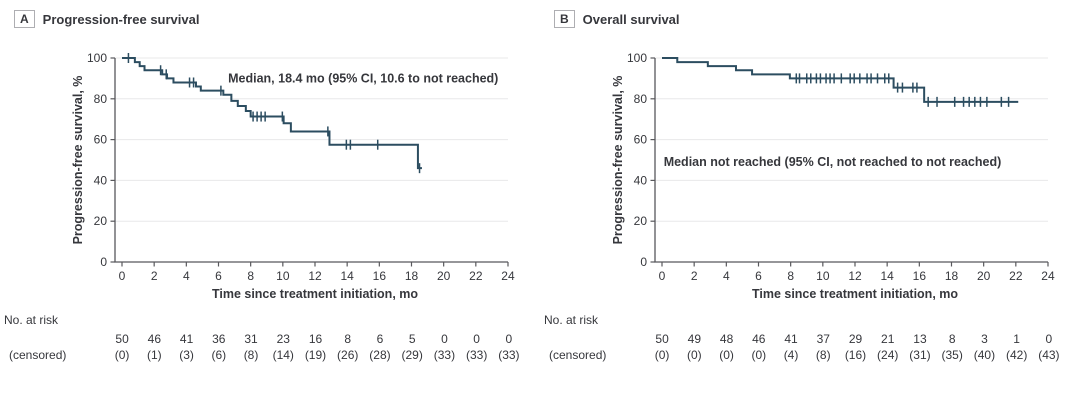 The image size is (1080, 400). Describe the element at coordinates (315, 294) in the screenshot. I see `x-axis-title: Time since treatment initiation, mo` at that location.